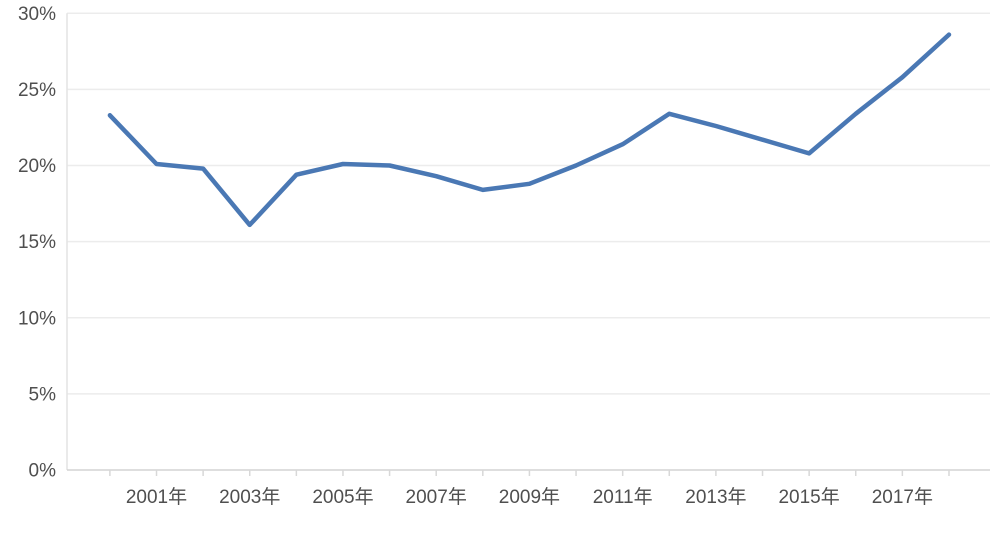  I want to click on x-axis-ticks, so click(529, 473).